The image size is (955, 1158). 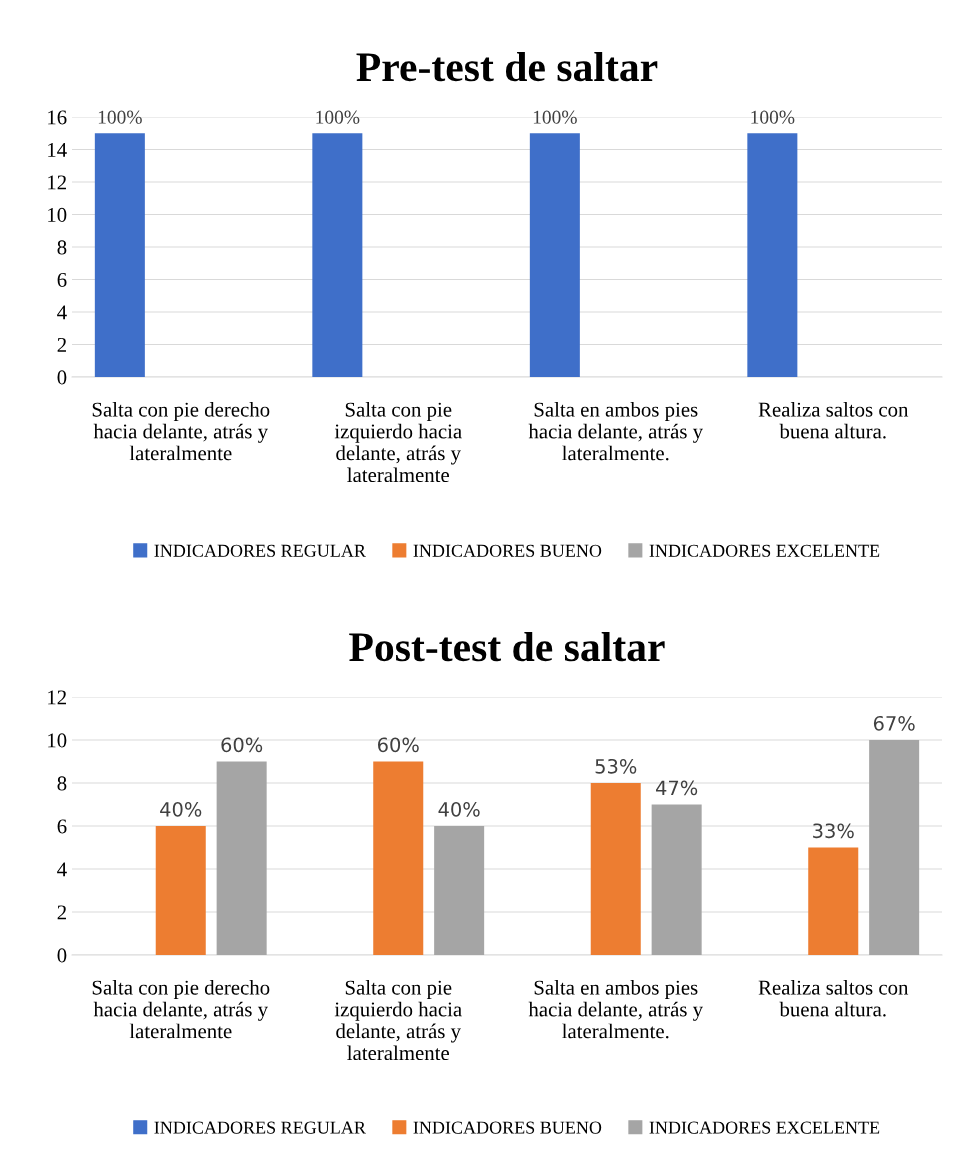 What do you see at coordinates (616, 766) in the screenshot?
I see `annotation: 53%` at bounding box center [616, 766].